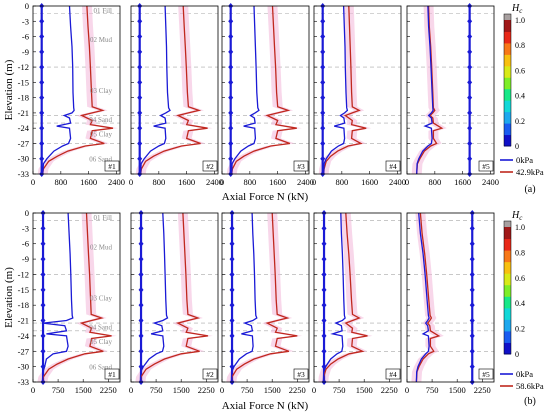 This screenshot has width=550, height=415. Describe the element at coordinates (530, 172) in the screenshot. I see `legend-label: 42.9kPa` at that location.